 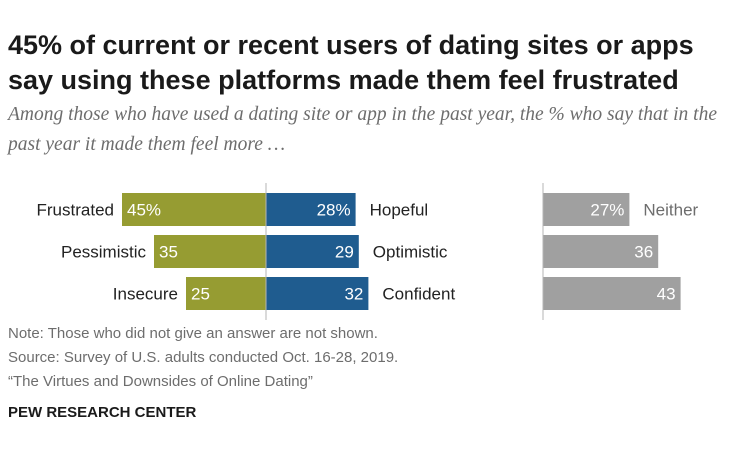 What do you see at coordinates (410, 252) in the screenshot?
I see `positive-category-label: Optimistic` at bounding box center [410, 252].